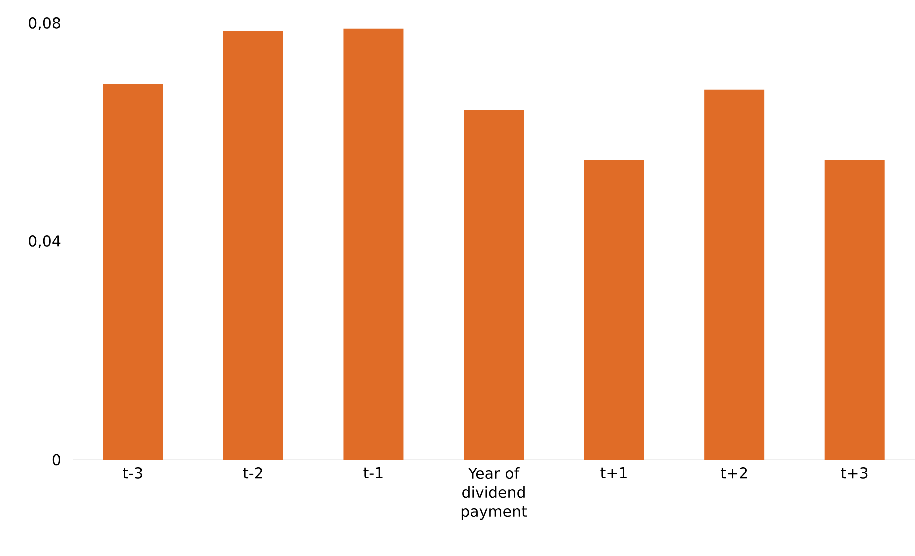  What do you see at coordinates (854, 473) in the screenshot?
I see `x-tick-label: t+3` at bounding box center [854, 473].